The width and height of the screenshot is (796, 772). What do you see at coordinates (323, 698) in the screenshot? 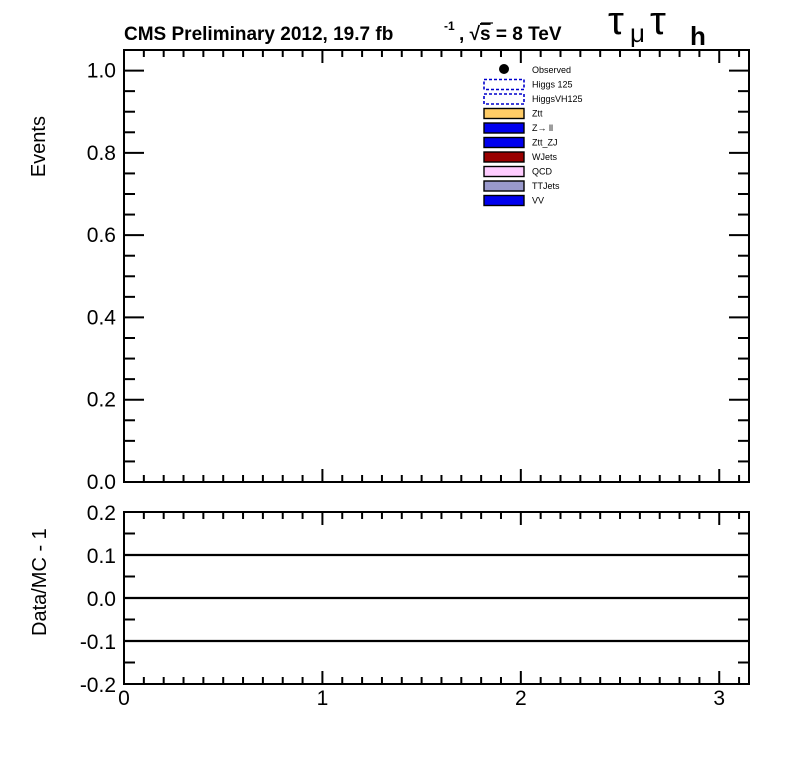
I see `x-tick-label: 1` at bounding box center [323, 698].